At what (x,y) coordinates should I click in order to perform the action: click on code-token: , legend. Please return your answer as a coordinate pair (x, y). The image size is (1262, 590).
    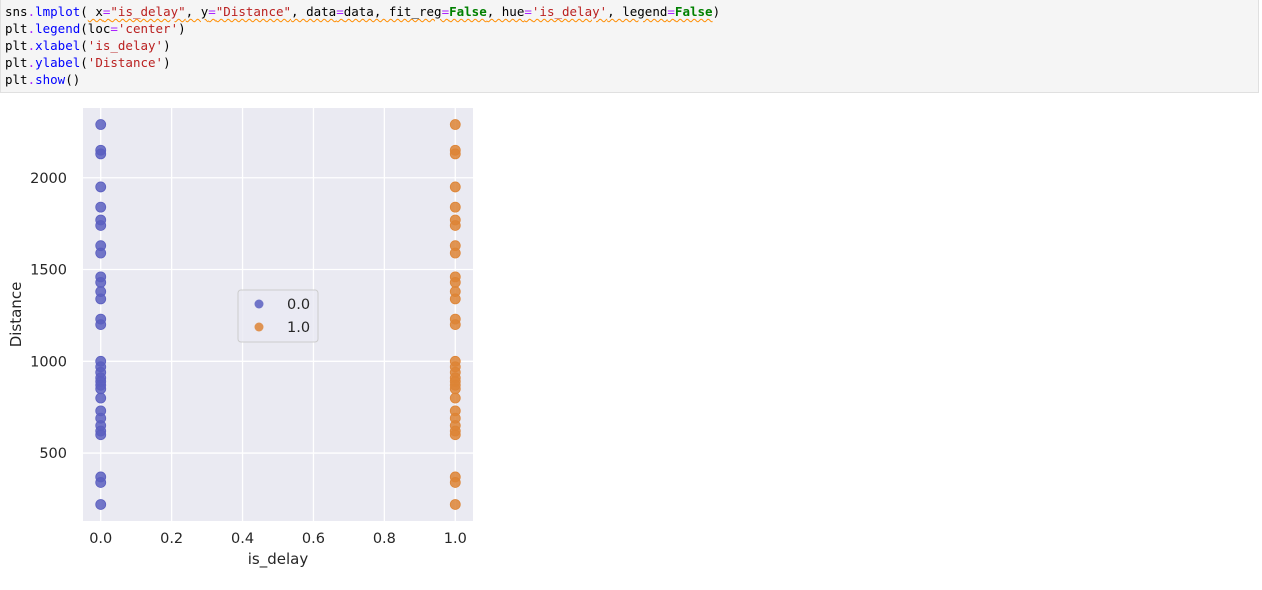
    Looking at the image, I should click on (637, 11).